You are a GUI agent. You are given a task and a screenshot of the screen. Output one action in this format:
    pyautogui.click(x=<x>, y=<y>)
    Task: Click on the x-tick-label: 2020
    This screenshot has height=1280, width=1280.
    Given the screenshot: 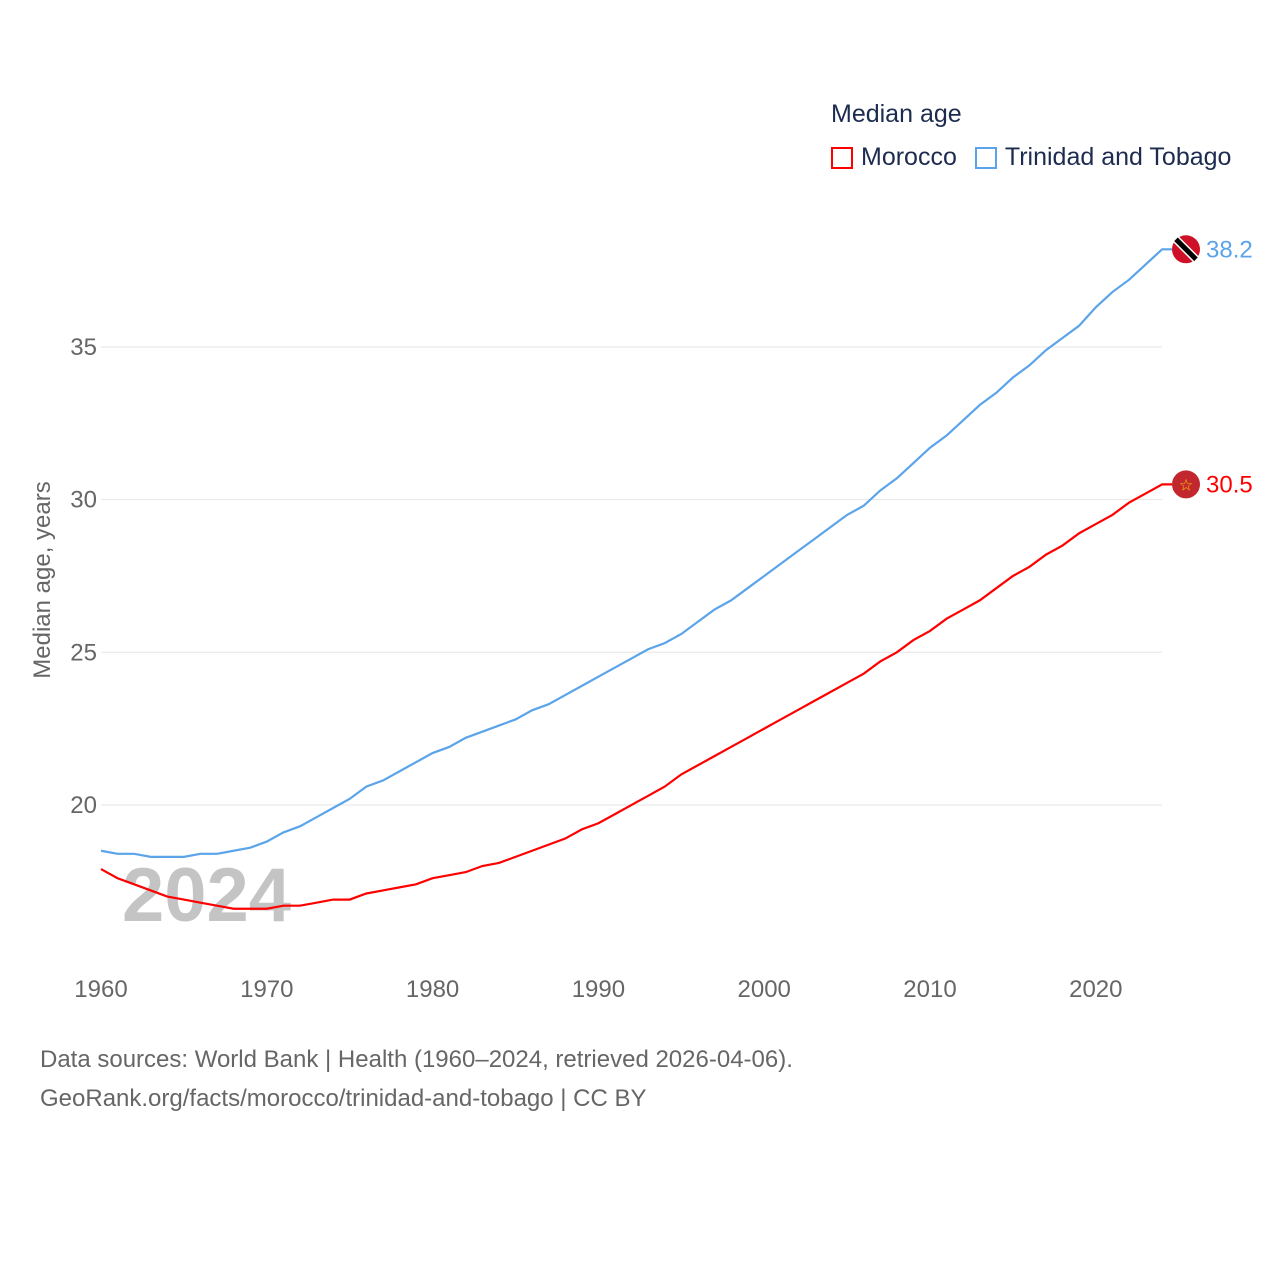 What is the action you would take?
    pyautogui.click(x=1095, y=989)
    